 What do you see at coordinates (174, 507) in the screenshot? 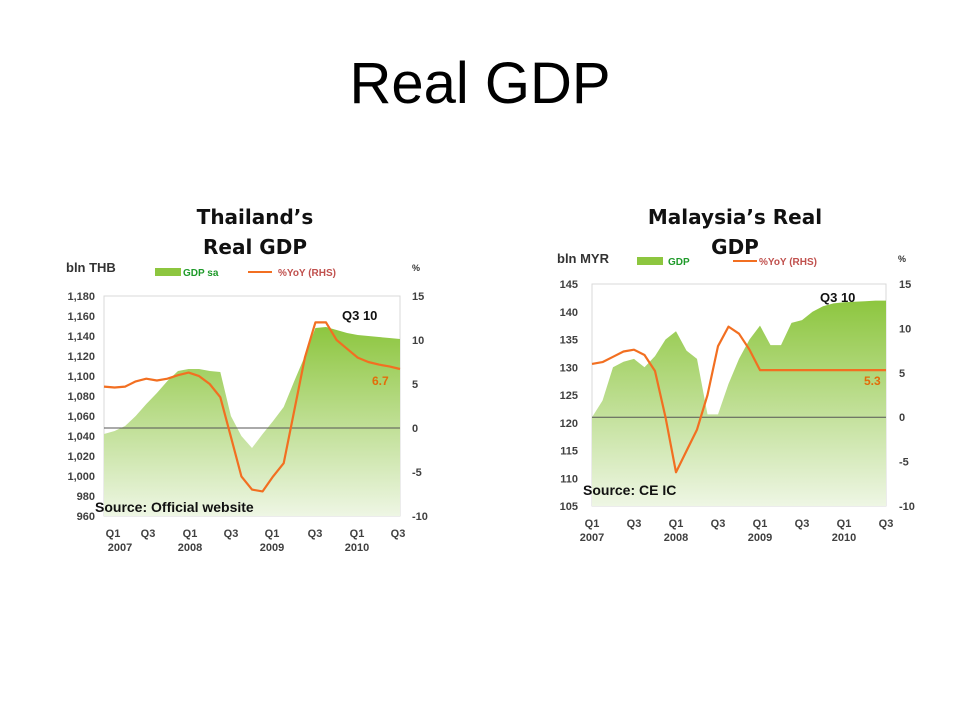
I see `thailand-source-note: Source: Official website` at bounding box center [174, 507].